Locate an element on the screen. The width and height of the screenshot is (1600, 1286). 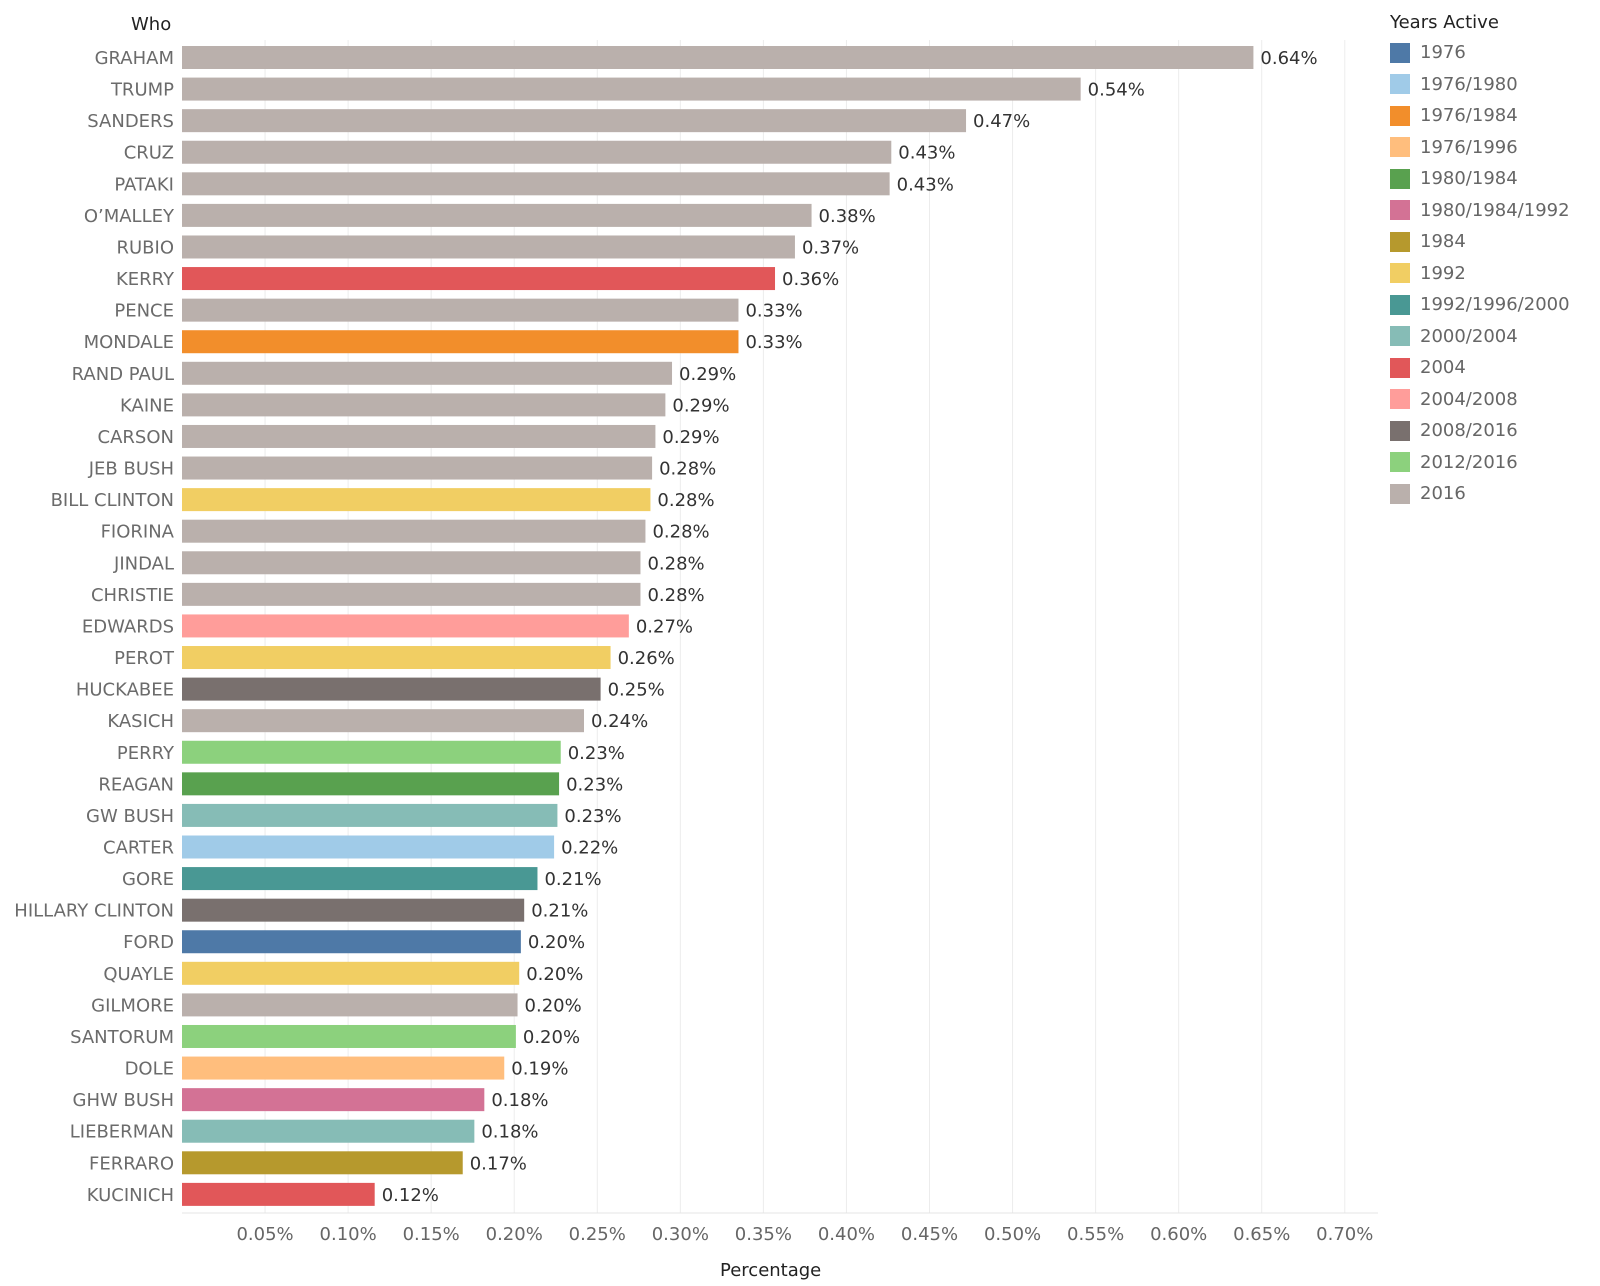
x-tick-label: 0.15% is located at coordinates (431, 1234).